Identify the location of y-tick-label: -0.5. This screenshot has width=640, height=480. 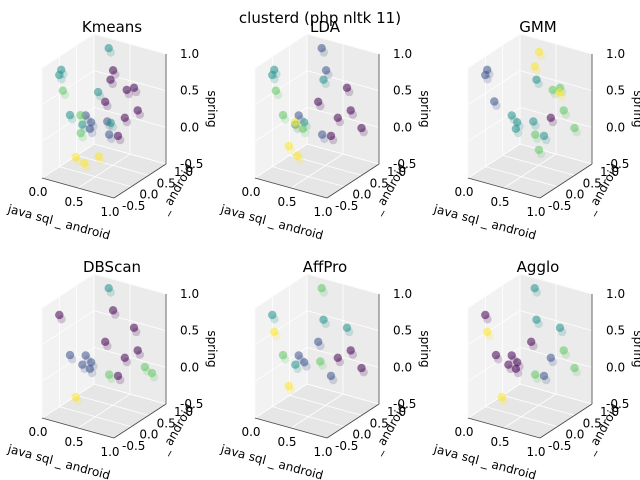
(559, 206).